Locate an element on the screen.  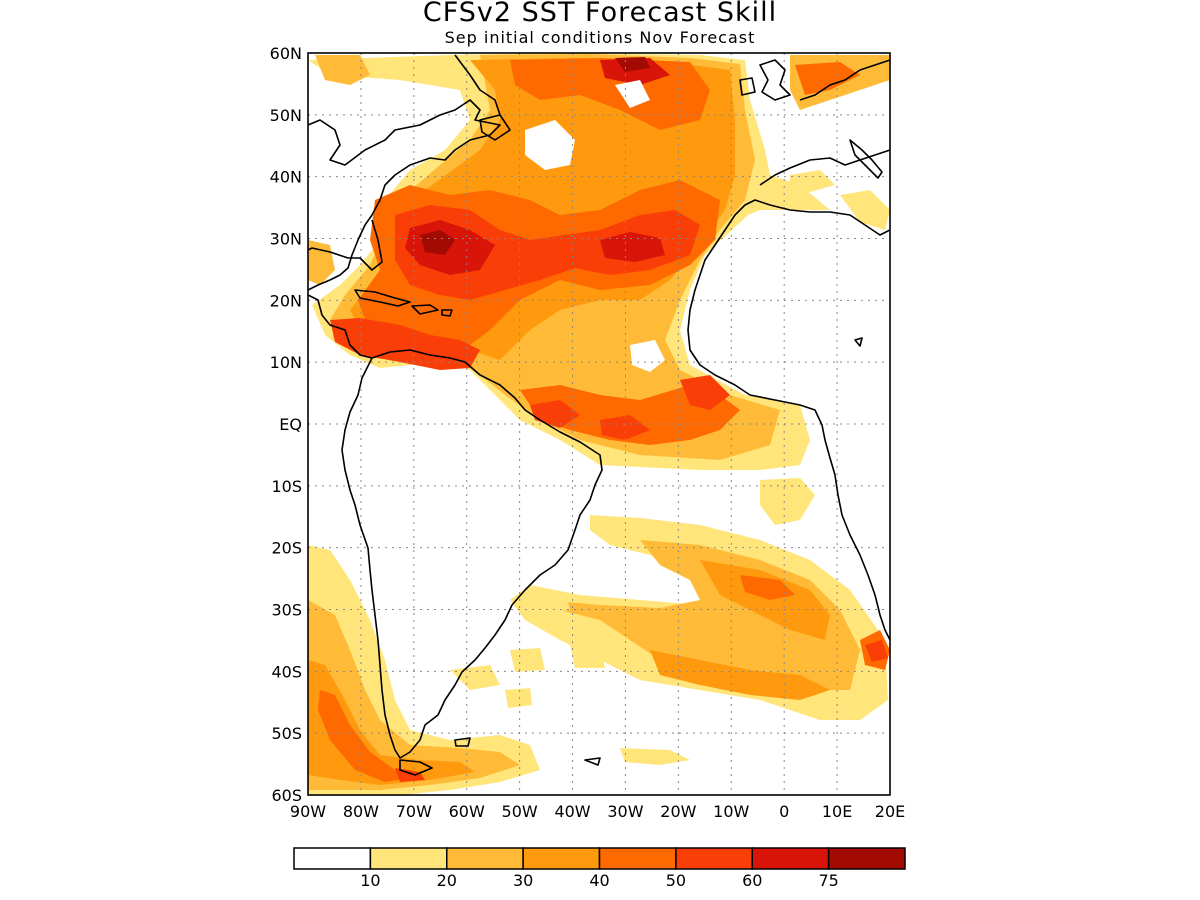
lon-tick-label: 70W is located at coordinates (414, 811).